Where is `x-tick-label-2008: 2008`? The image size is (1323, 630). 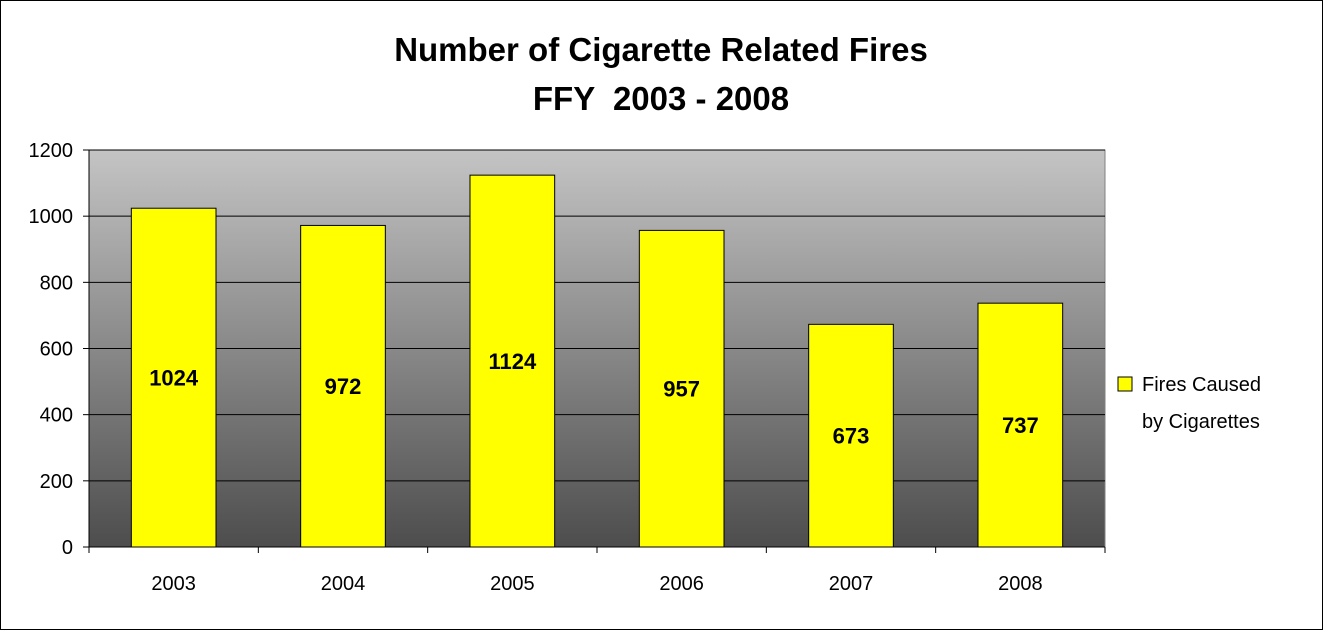
x-tick-label-2008: 2008 is located at coordinates (1020, 584).